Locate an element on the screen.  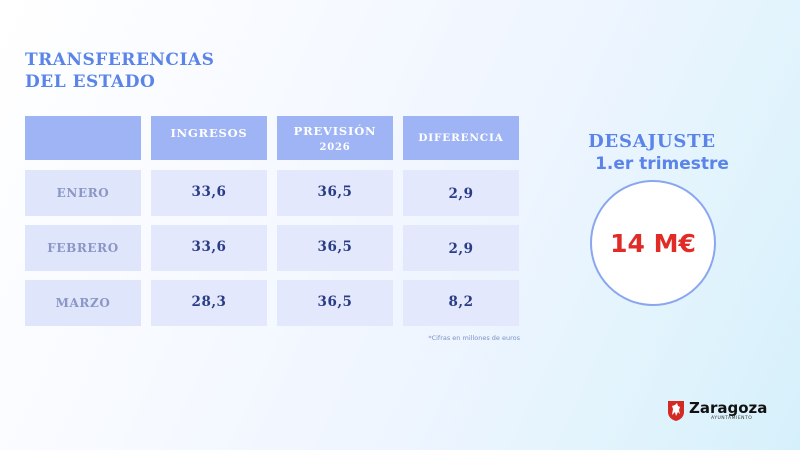
page-title: TRANSFERENCIAS DEL ESTADO is located at coordinates (119, 71).